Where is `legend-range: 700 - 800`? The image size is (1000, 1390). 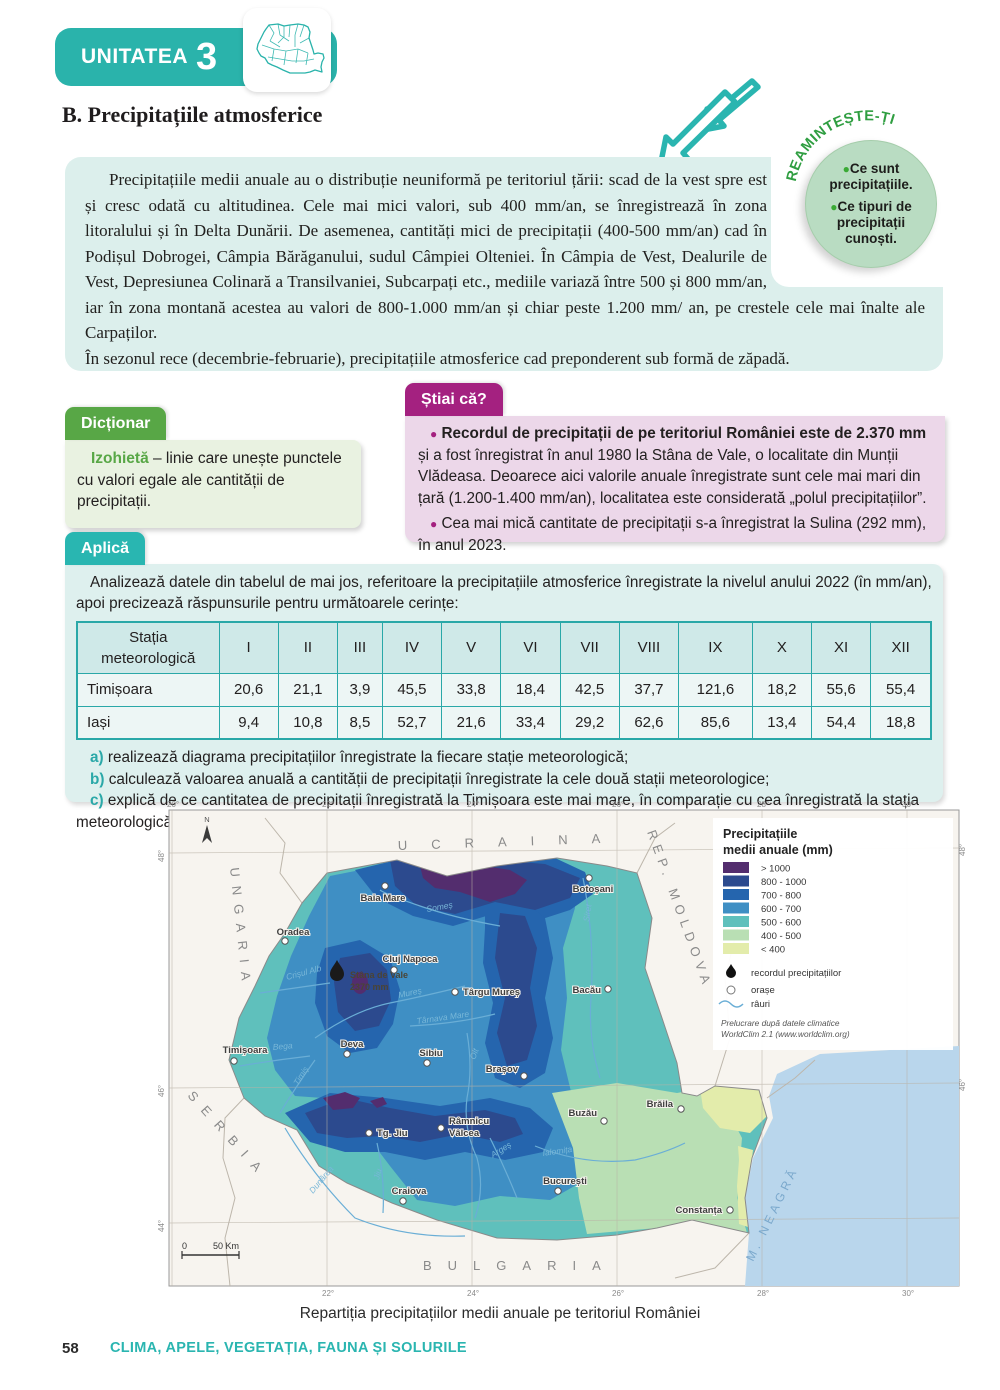 legend-range: 700 - 800 is located at coordinates (781, 896).